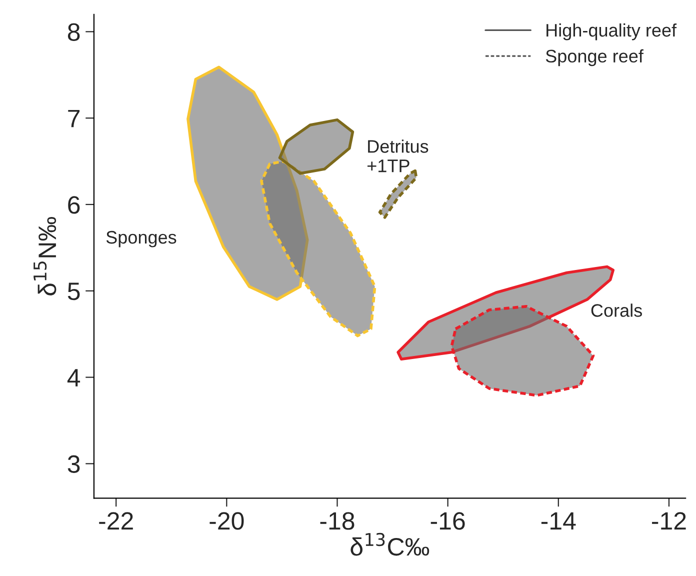 Image resolution: width=696 pixels, height=576 pixels. I want to click on y-tick-label: 3, so click(74, 464).